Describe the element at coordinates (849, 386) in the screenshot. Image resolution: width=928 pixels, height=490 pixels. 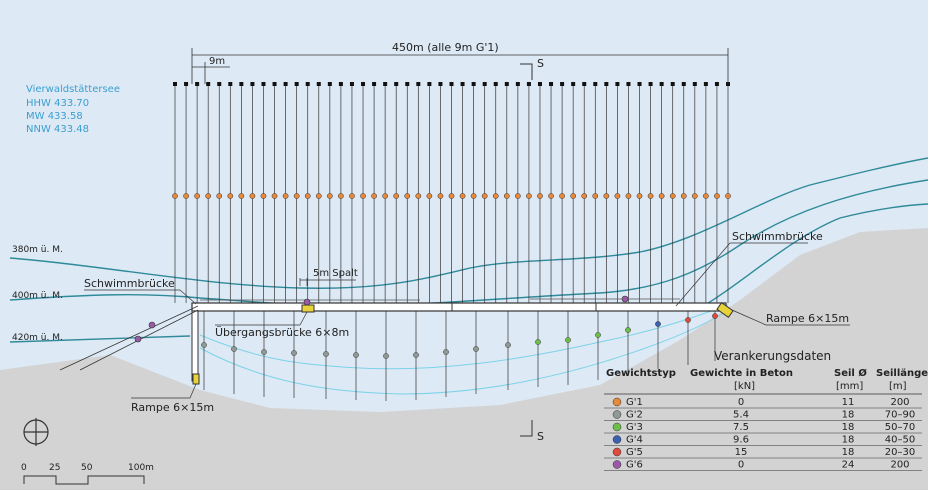
I see `table-unit-rope: [mm]` at that location.